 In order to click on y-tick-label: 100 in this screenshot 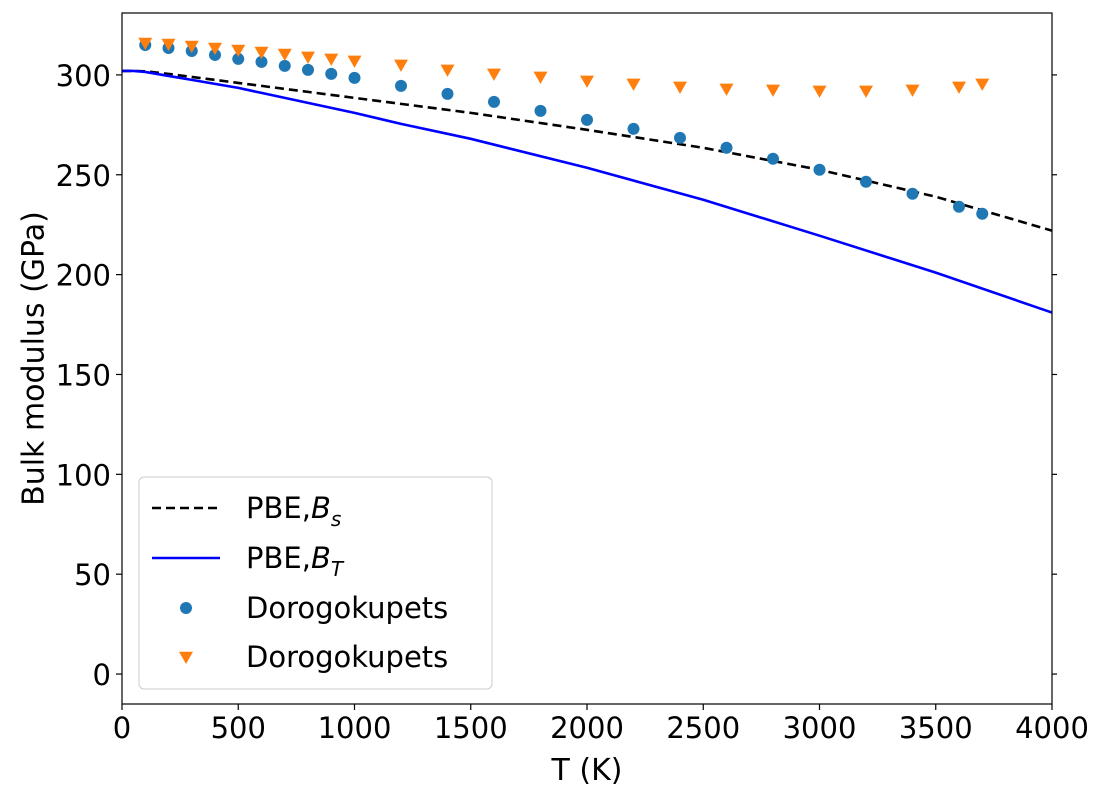, I will do `click(83, 475)`.